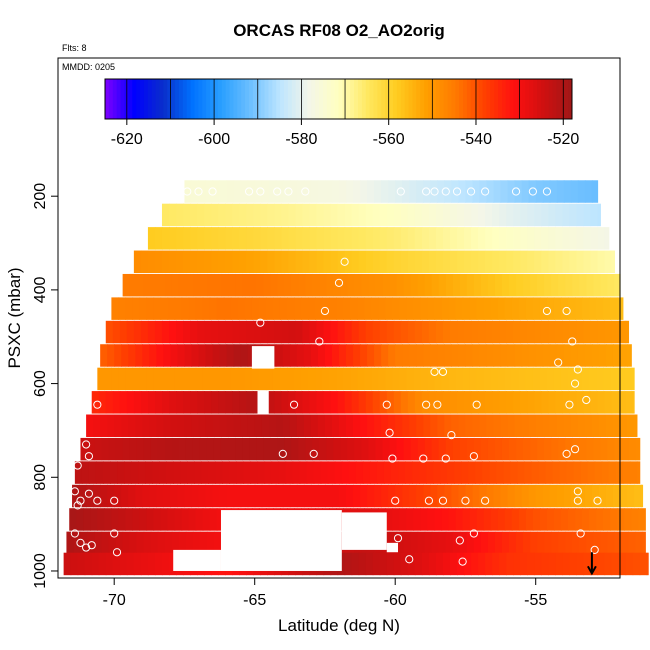 This screenshot has height=650, width=650. What do you see at coordinates (395, 600) in the screenshot?
I see `x-tick-label: -60` at bounding box center [395, 600].